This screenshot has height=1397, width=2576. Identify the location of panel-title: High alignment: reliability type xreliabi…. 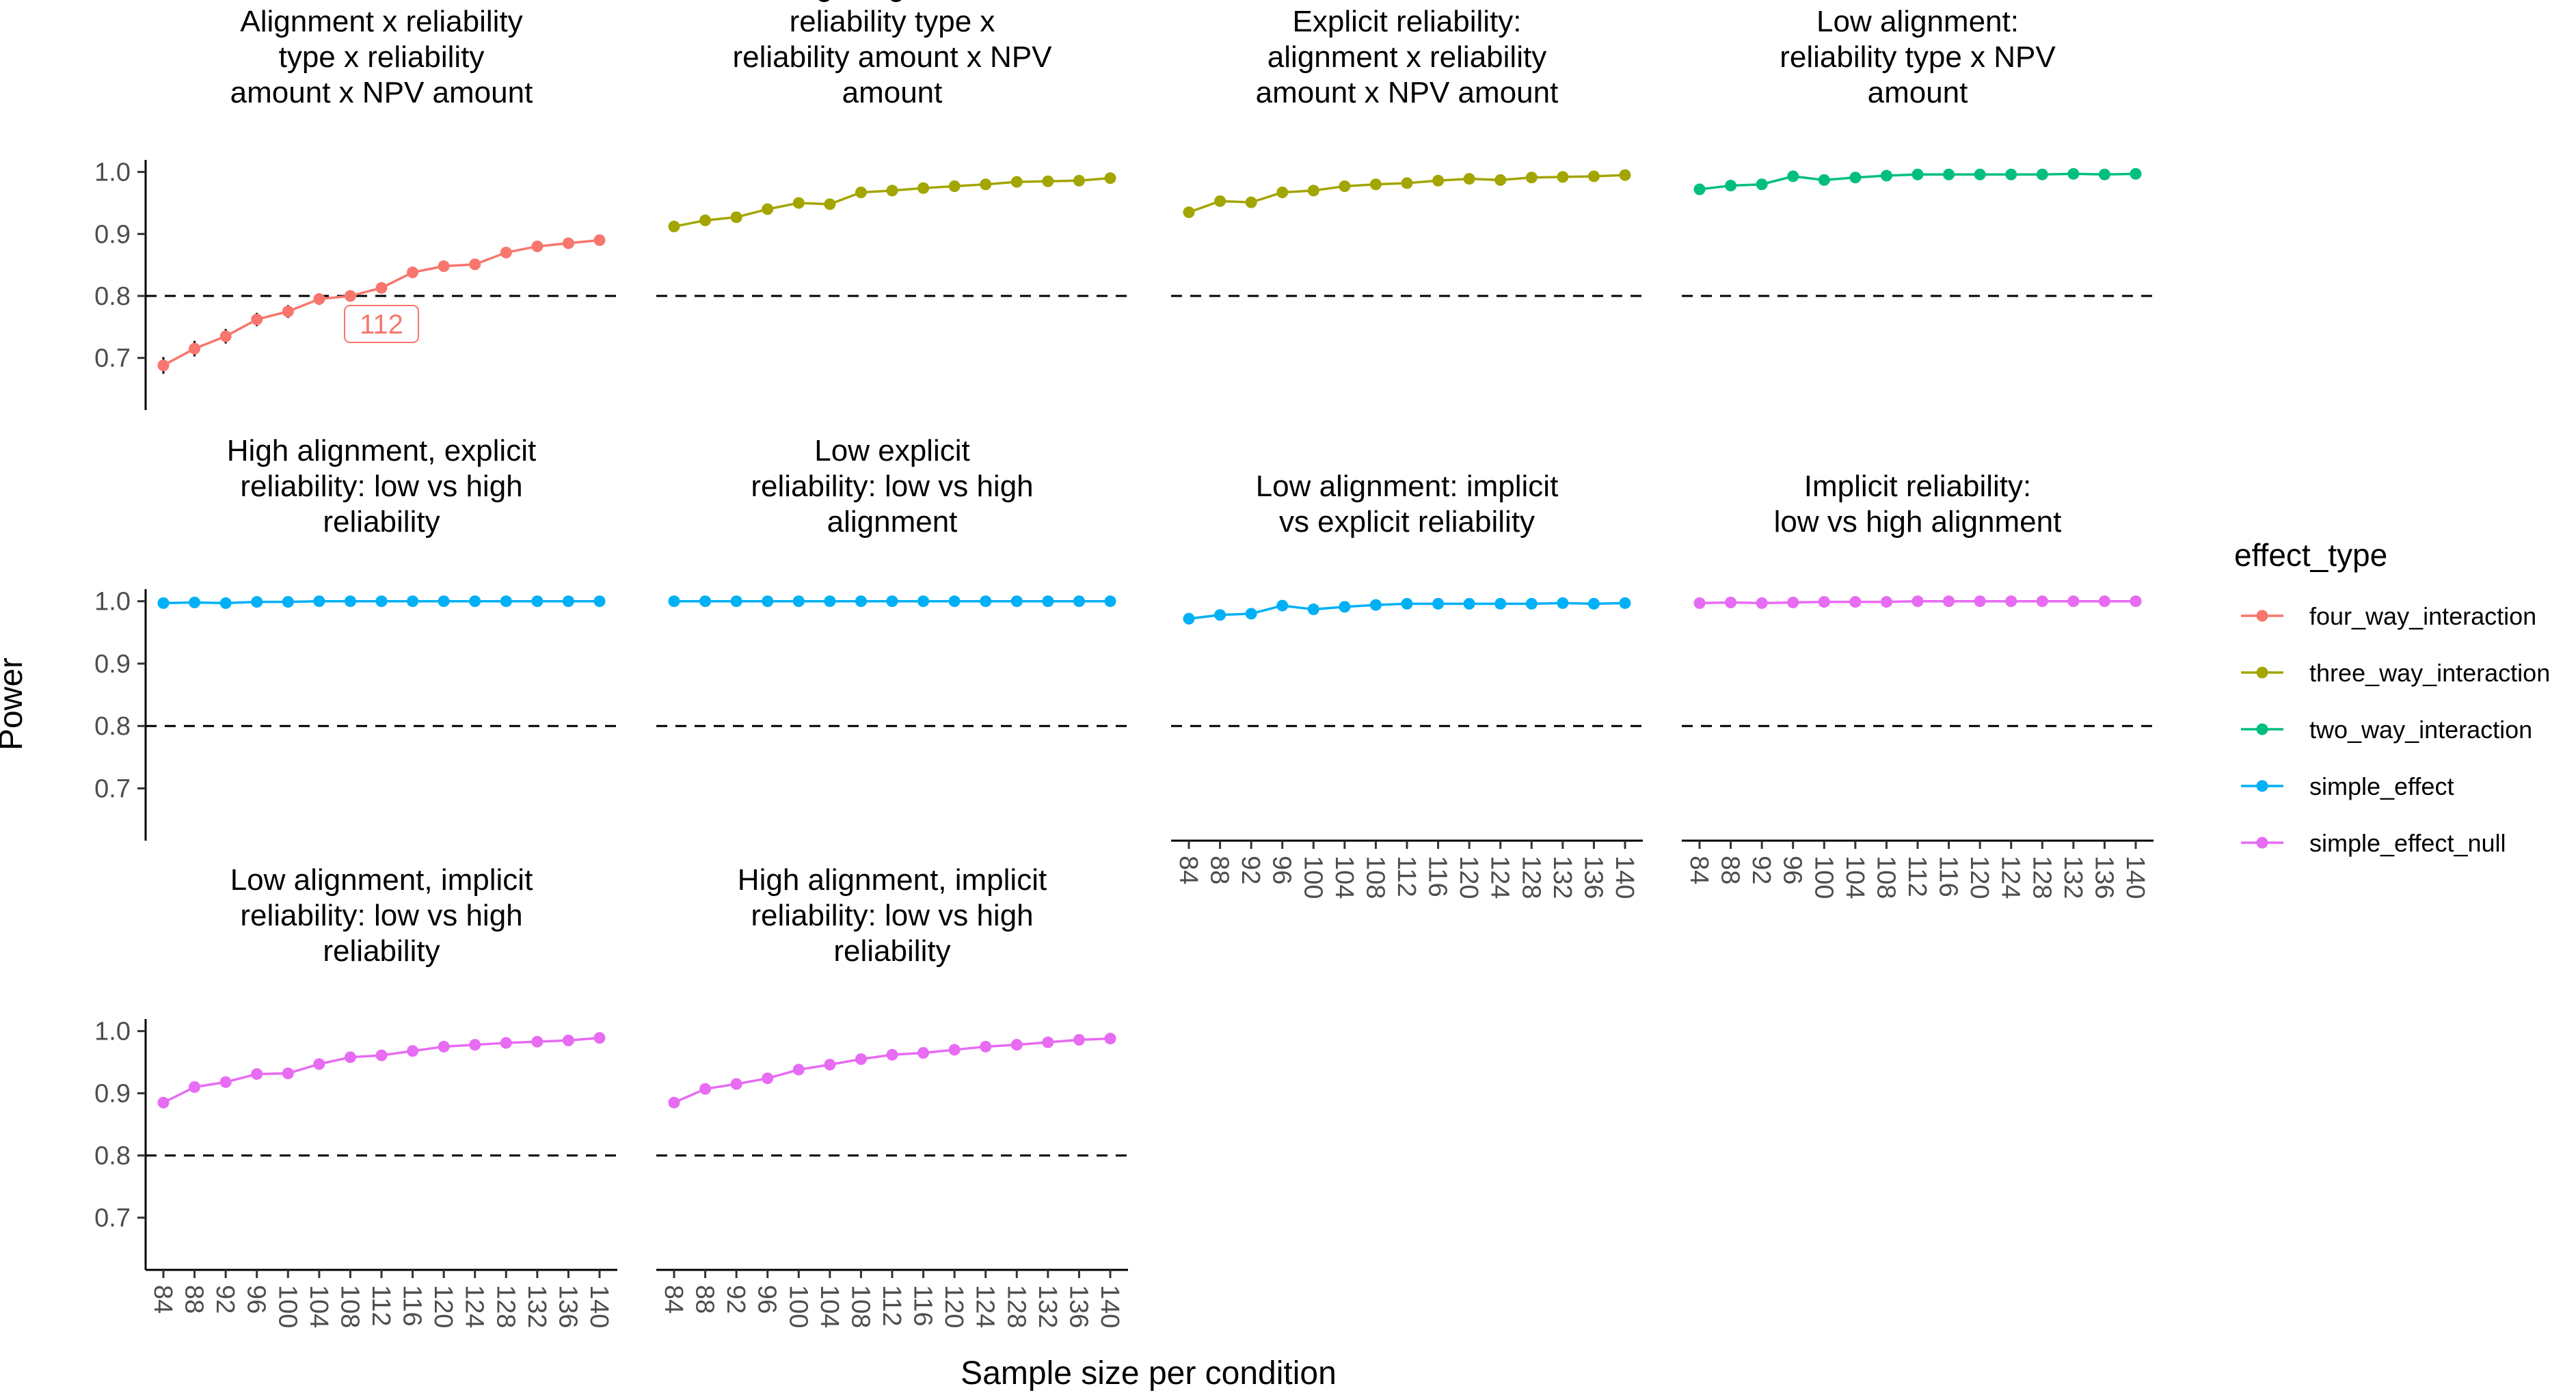
(892, 54).